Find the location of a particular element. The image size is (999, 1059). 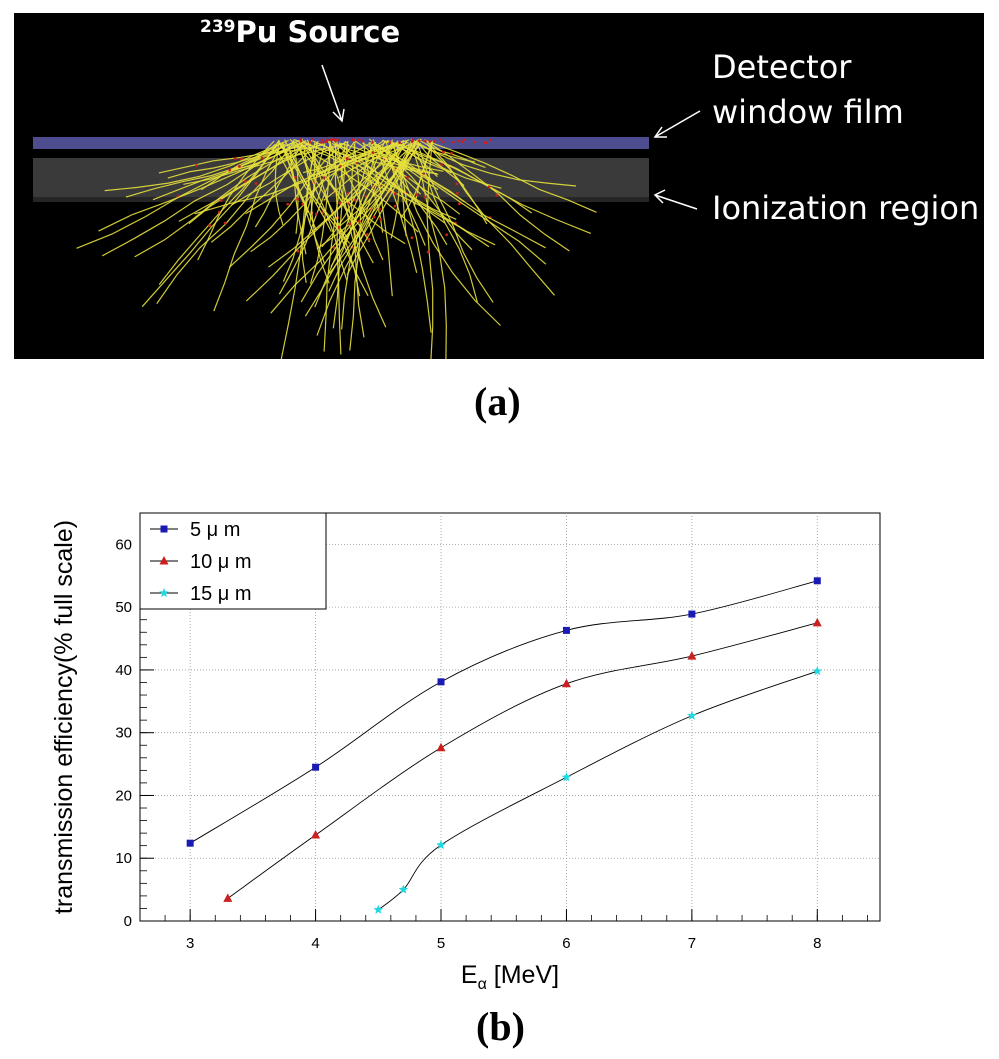

ionization-arrow-head is located at coordinates (659, 196).